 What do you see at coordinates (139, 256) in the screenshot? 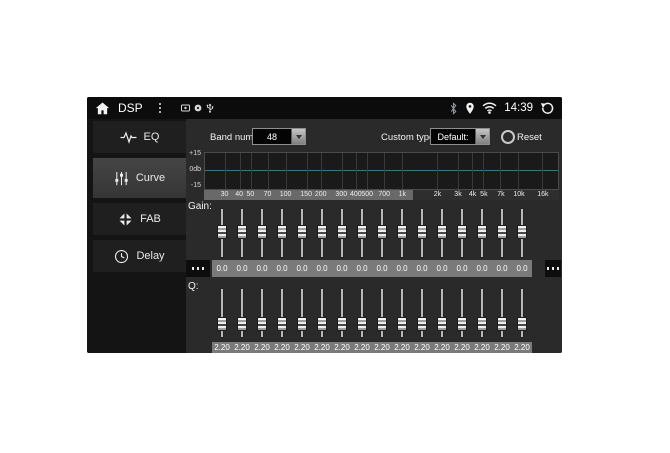
I see `sidebar-item-delay: Delay` at bounding box center [139, 256].